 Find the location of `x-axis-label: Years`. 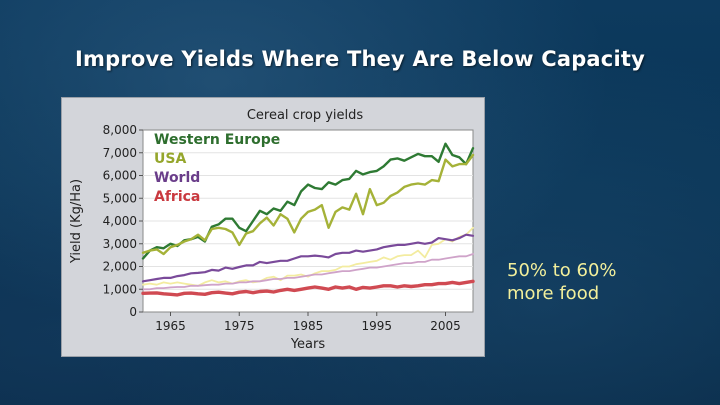

x-axis-label: Years is located at coordinates (308, 344).